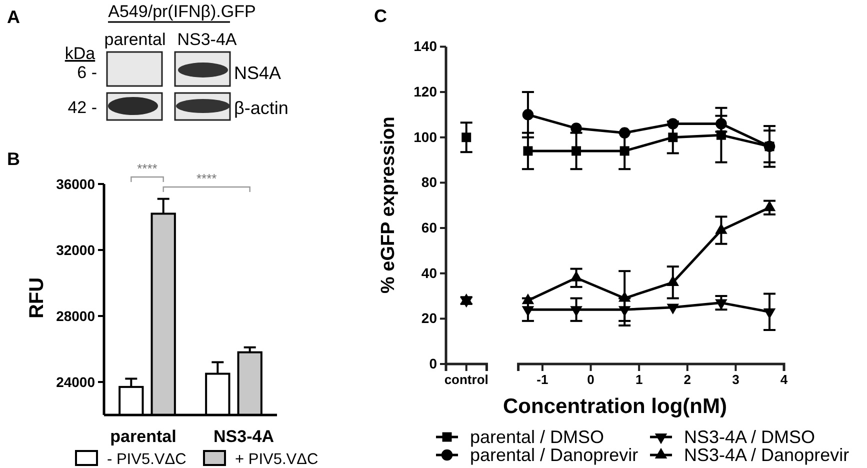  I want to click on legend-label: NS3-4A / DMSO, so click(750, 437).